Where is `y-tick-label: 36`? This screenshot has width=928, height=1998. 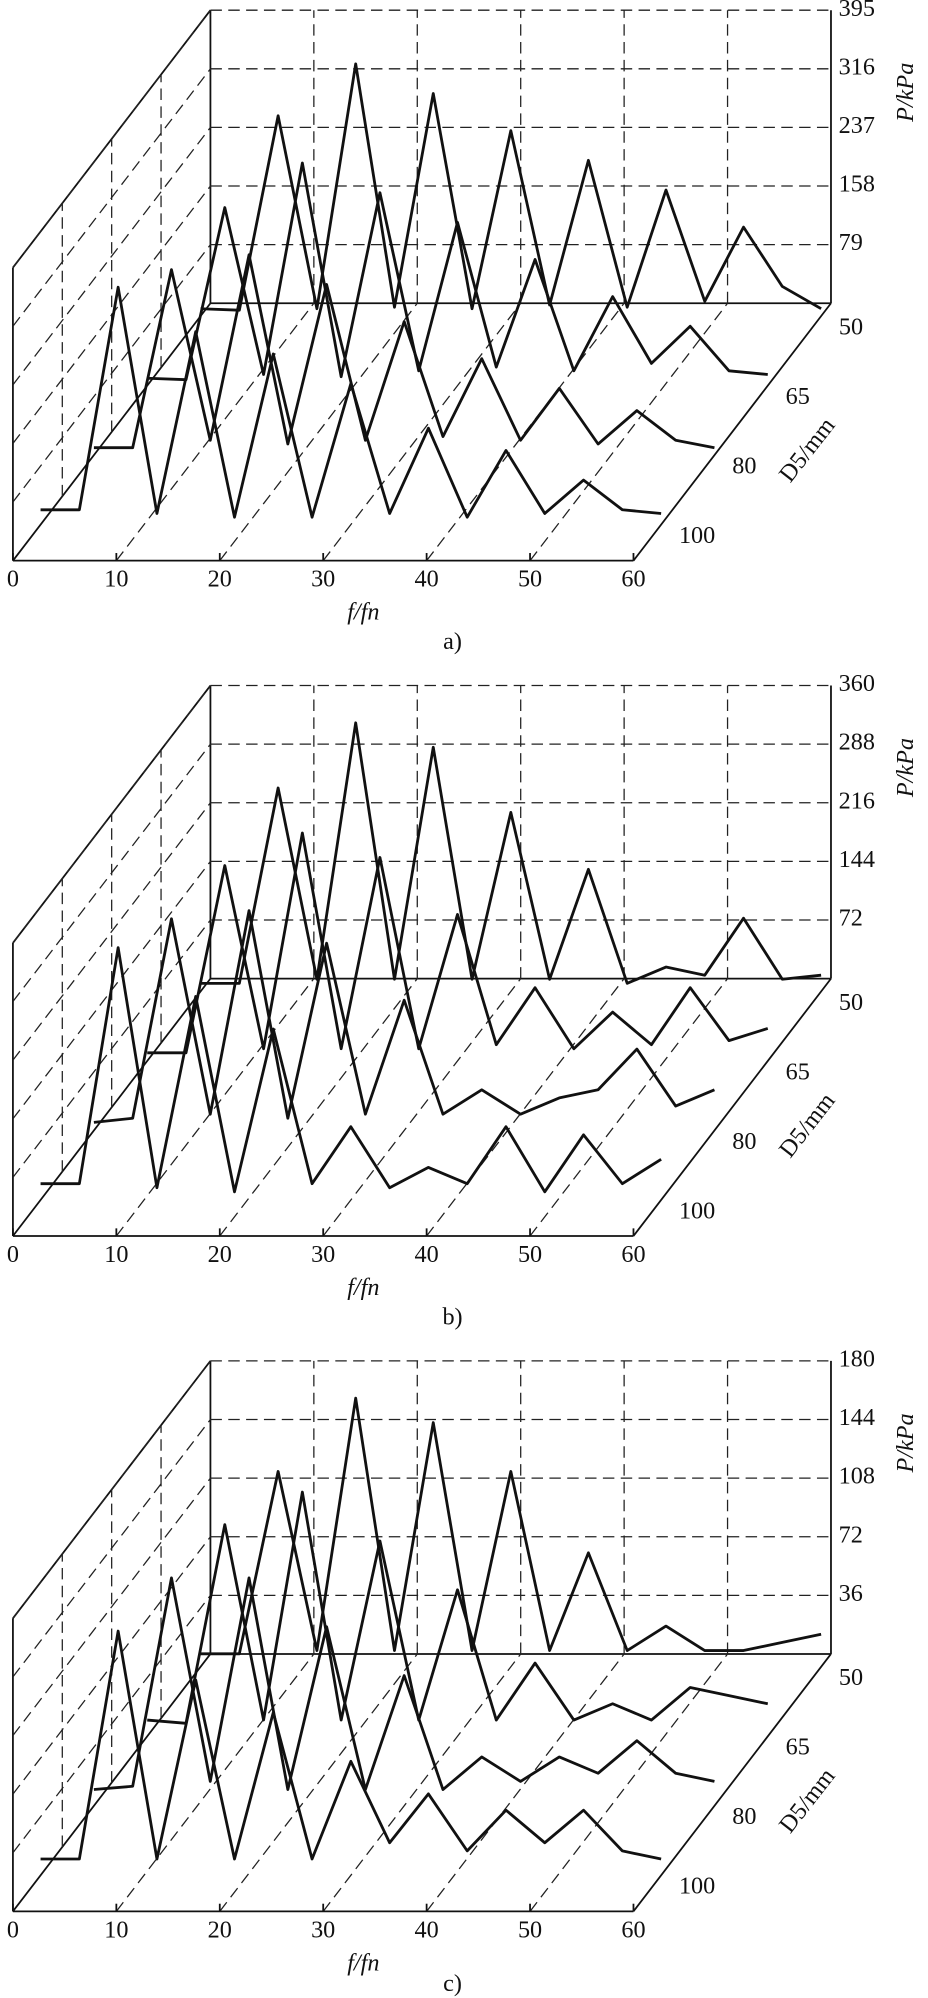 y-tick-label: 36 is located at coordinates (851, 1593).